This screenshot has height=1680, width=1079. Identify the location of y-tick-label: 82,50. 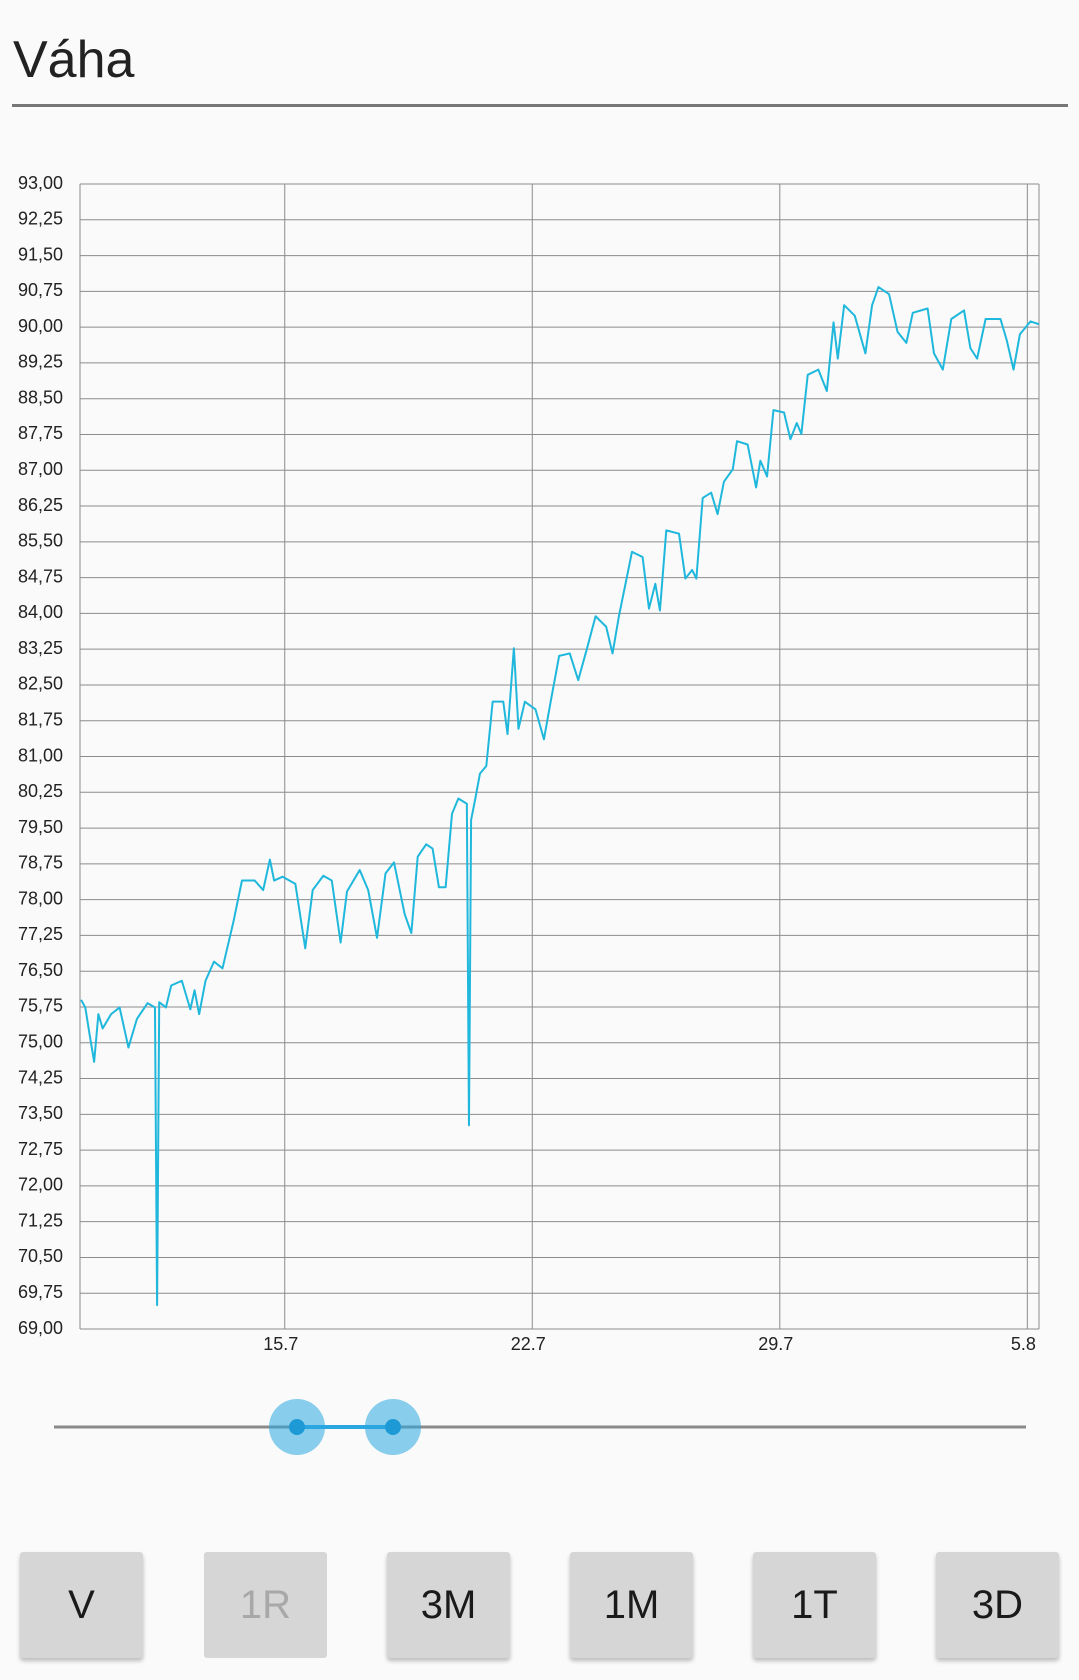
(40, 684).